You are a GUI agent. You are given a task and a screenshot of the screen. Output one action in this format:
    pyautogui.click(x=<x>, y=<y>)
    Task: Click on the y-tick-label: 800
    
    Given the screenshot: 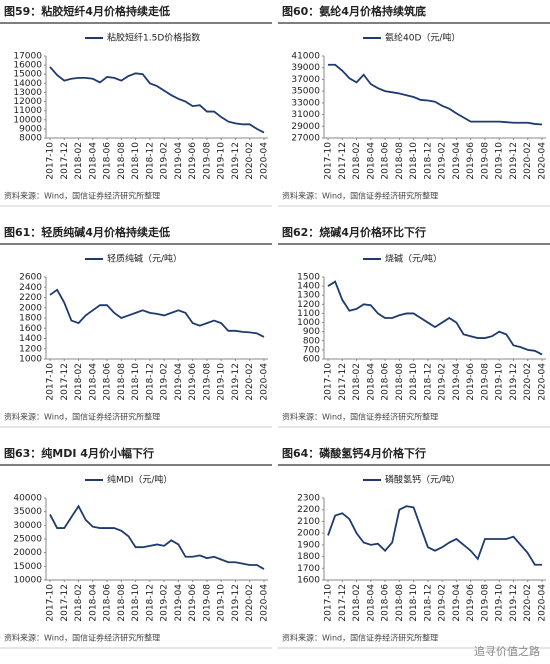 What is the action you would take?
    pyautogui.click(x=311, y=341)
    